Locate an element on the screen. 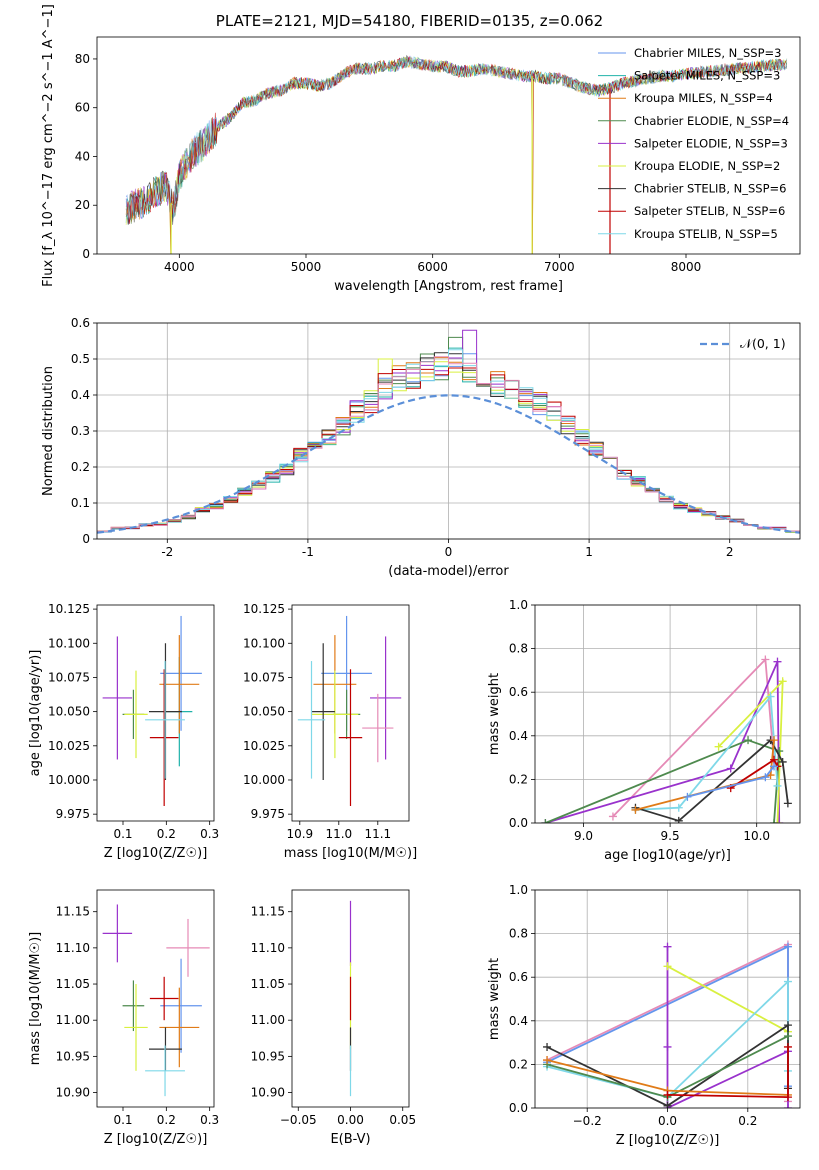 The image size is (819, 1170). x-axis-label: (data-model)/error is located at coordinates (448, 571).